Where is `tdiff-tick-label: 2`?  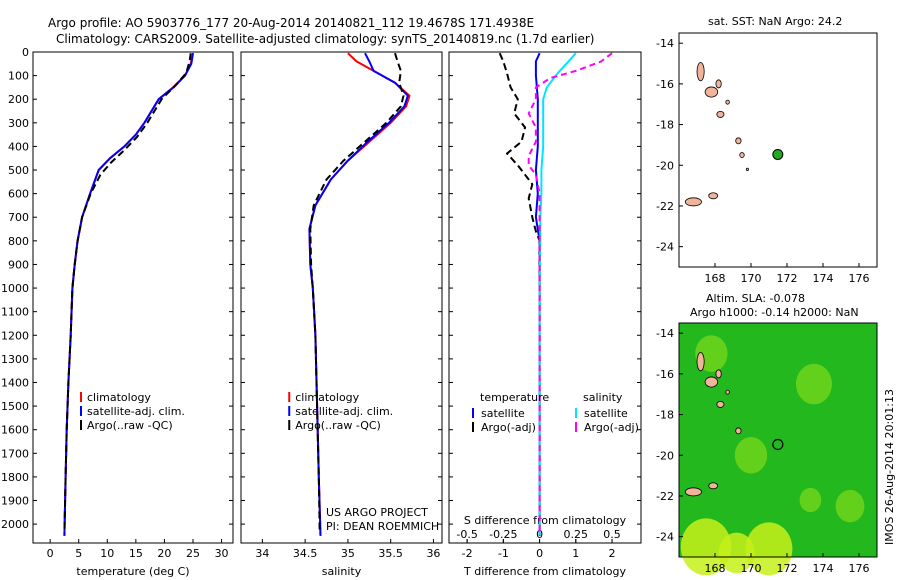 tdiff-tick-label: 2 is located at coordinates (612, 553).